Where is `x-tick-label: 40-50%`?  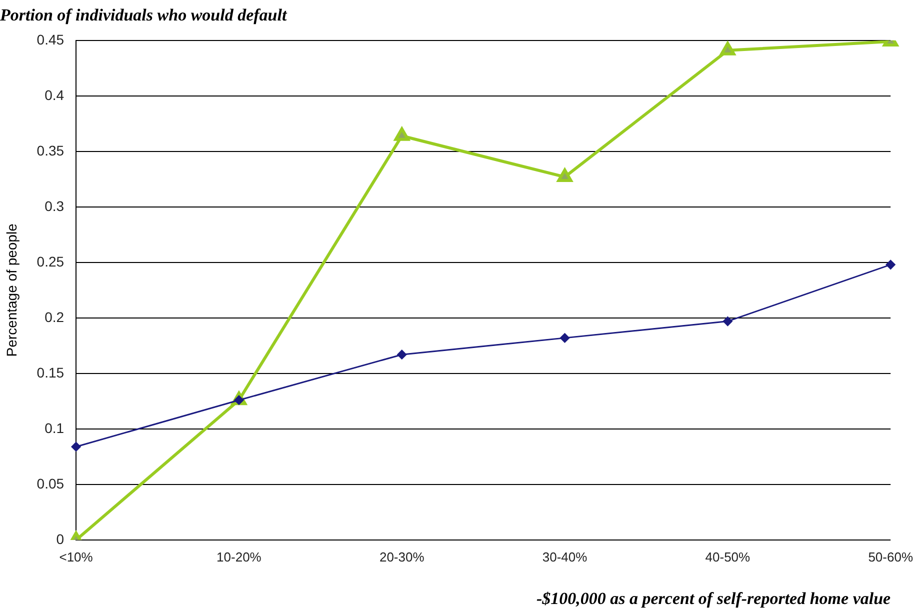
x-tick-label: 40-50% is located at coordinates (728, 556).